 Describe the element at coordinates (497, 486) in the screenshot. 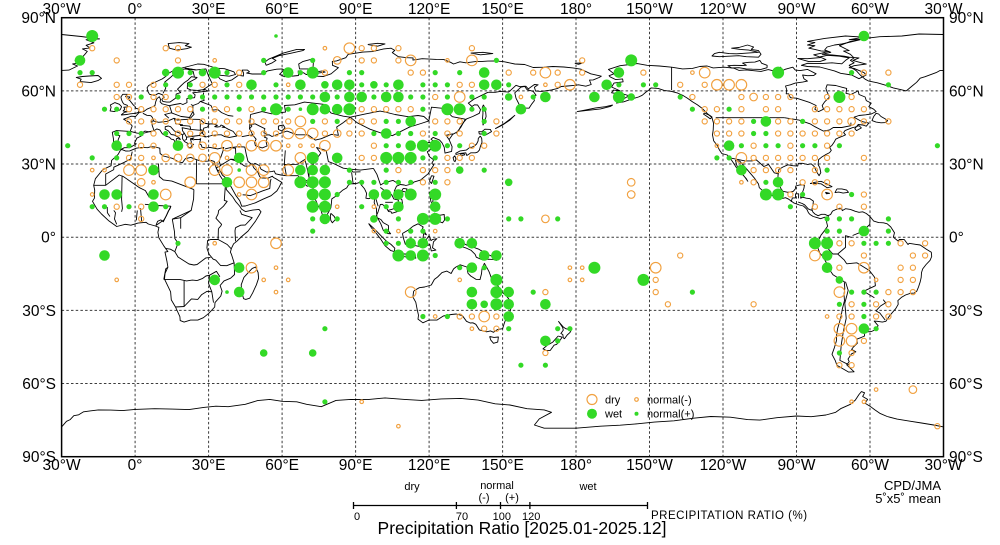

I see `svg-text: normal` at that location.